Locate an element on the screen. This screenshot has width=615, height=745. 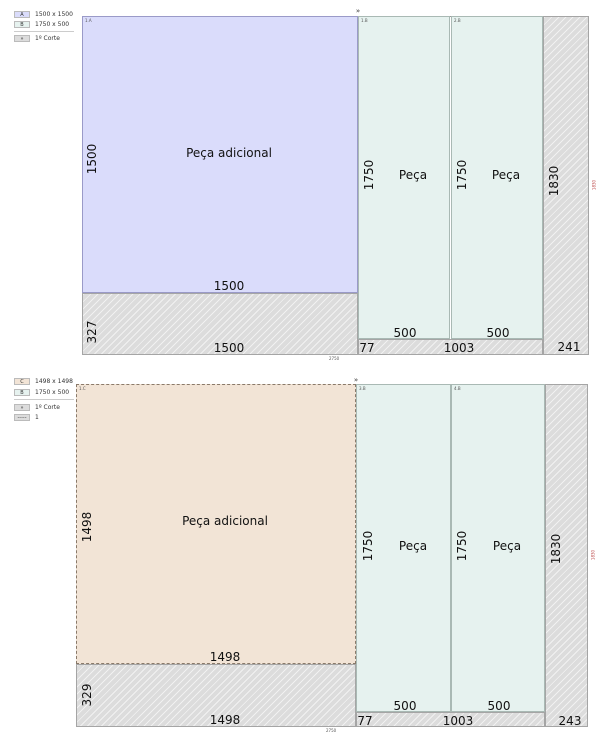
piece-tag: 1.B is located at coordinates (364, 20).